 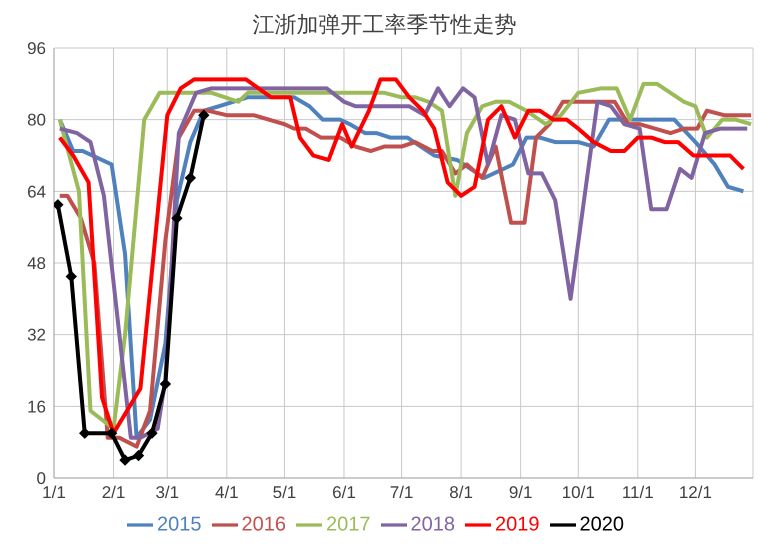 I want to click on chart-title: 江浙加弹开工率季节性走势, so click(x=384, y=24).